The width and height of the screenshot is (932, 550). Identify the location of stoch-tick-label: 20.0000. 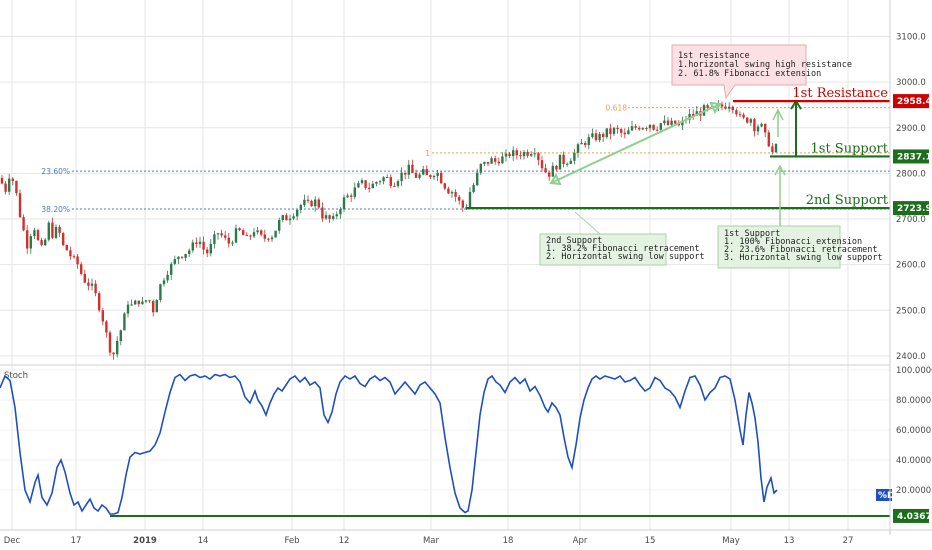
(913, 491).